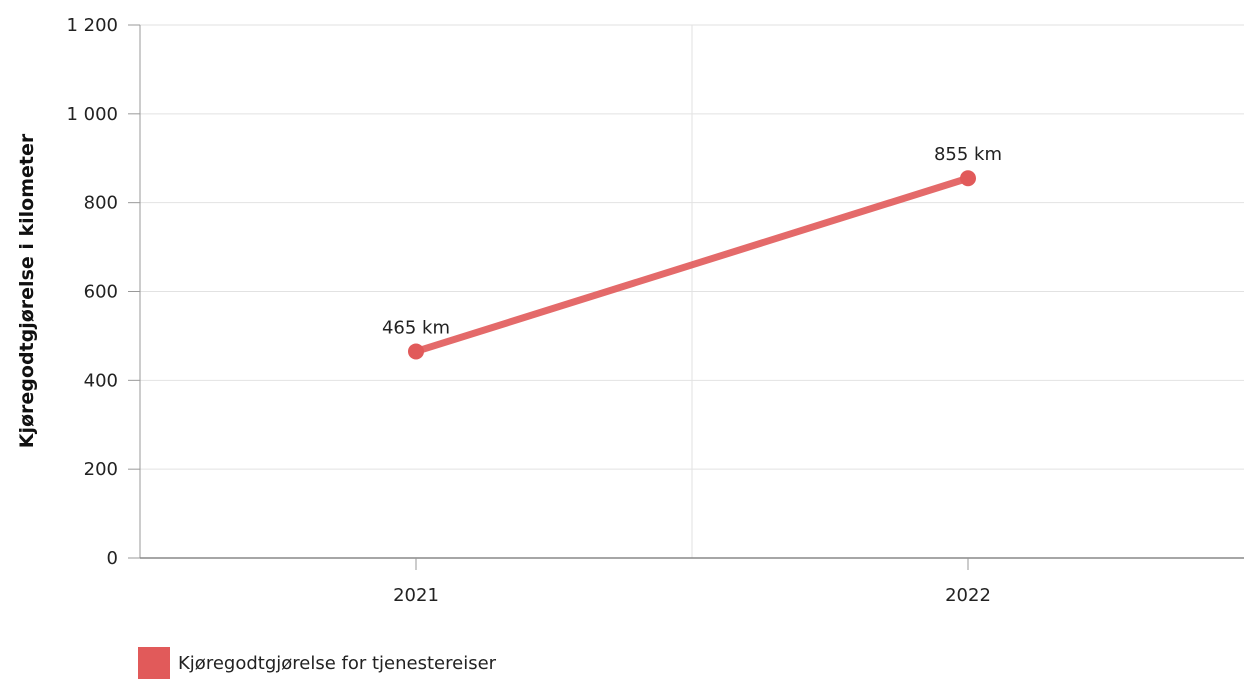 Image resolution: width=1244 pixels, height=679 pixels. Describe the element at coordinates (692, 264) in the screenshot. I see `series-line` at that location.